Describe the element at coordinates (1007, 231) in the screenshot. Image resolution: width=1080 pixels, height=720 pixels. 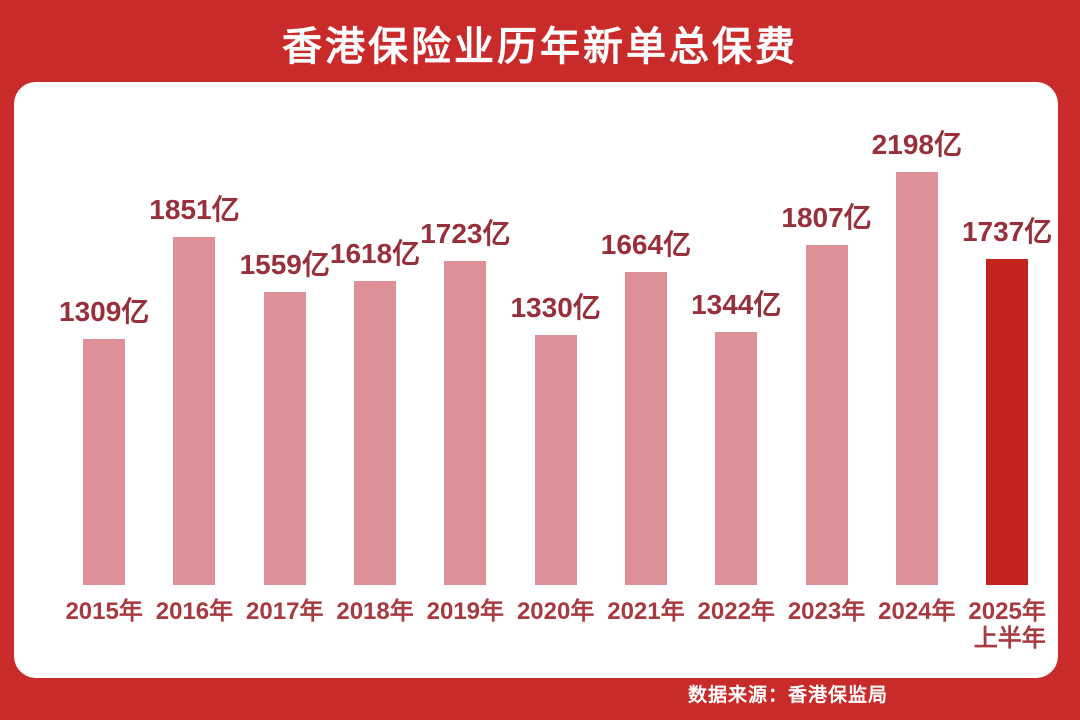
I see `bar-value-label: 1737亿` at that location.